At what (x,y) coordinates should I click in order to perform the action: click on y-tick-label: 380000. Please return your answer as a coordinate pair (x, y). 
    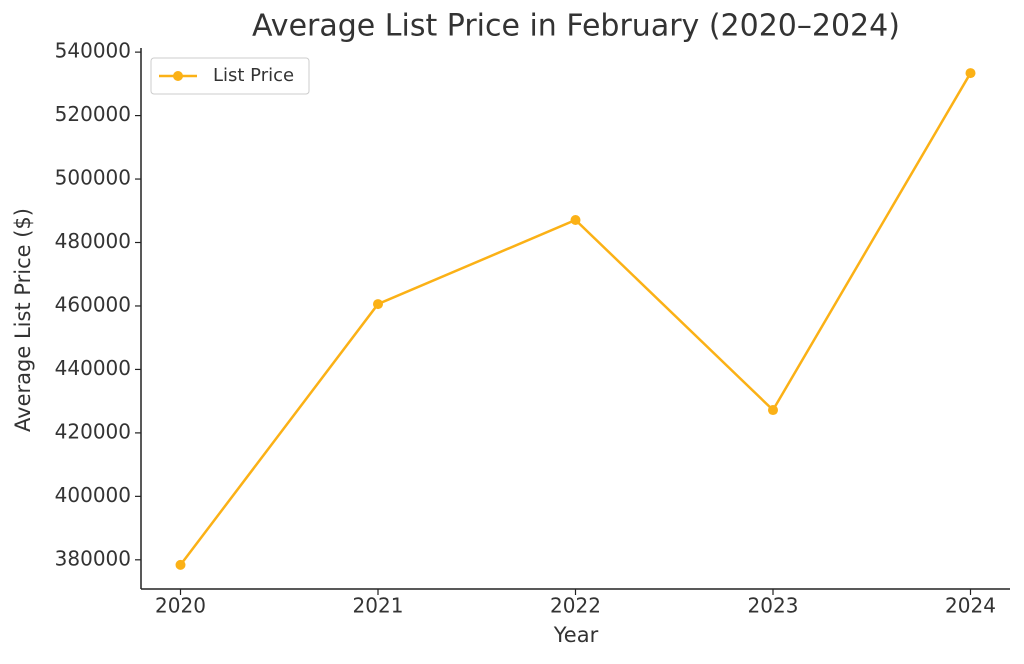
    Looking at the image, I should click on (93, 558).